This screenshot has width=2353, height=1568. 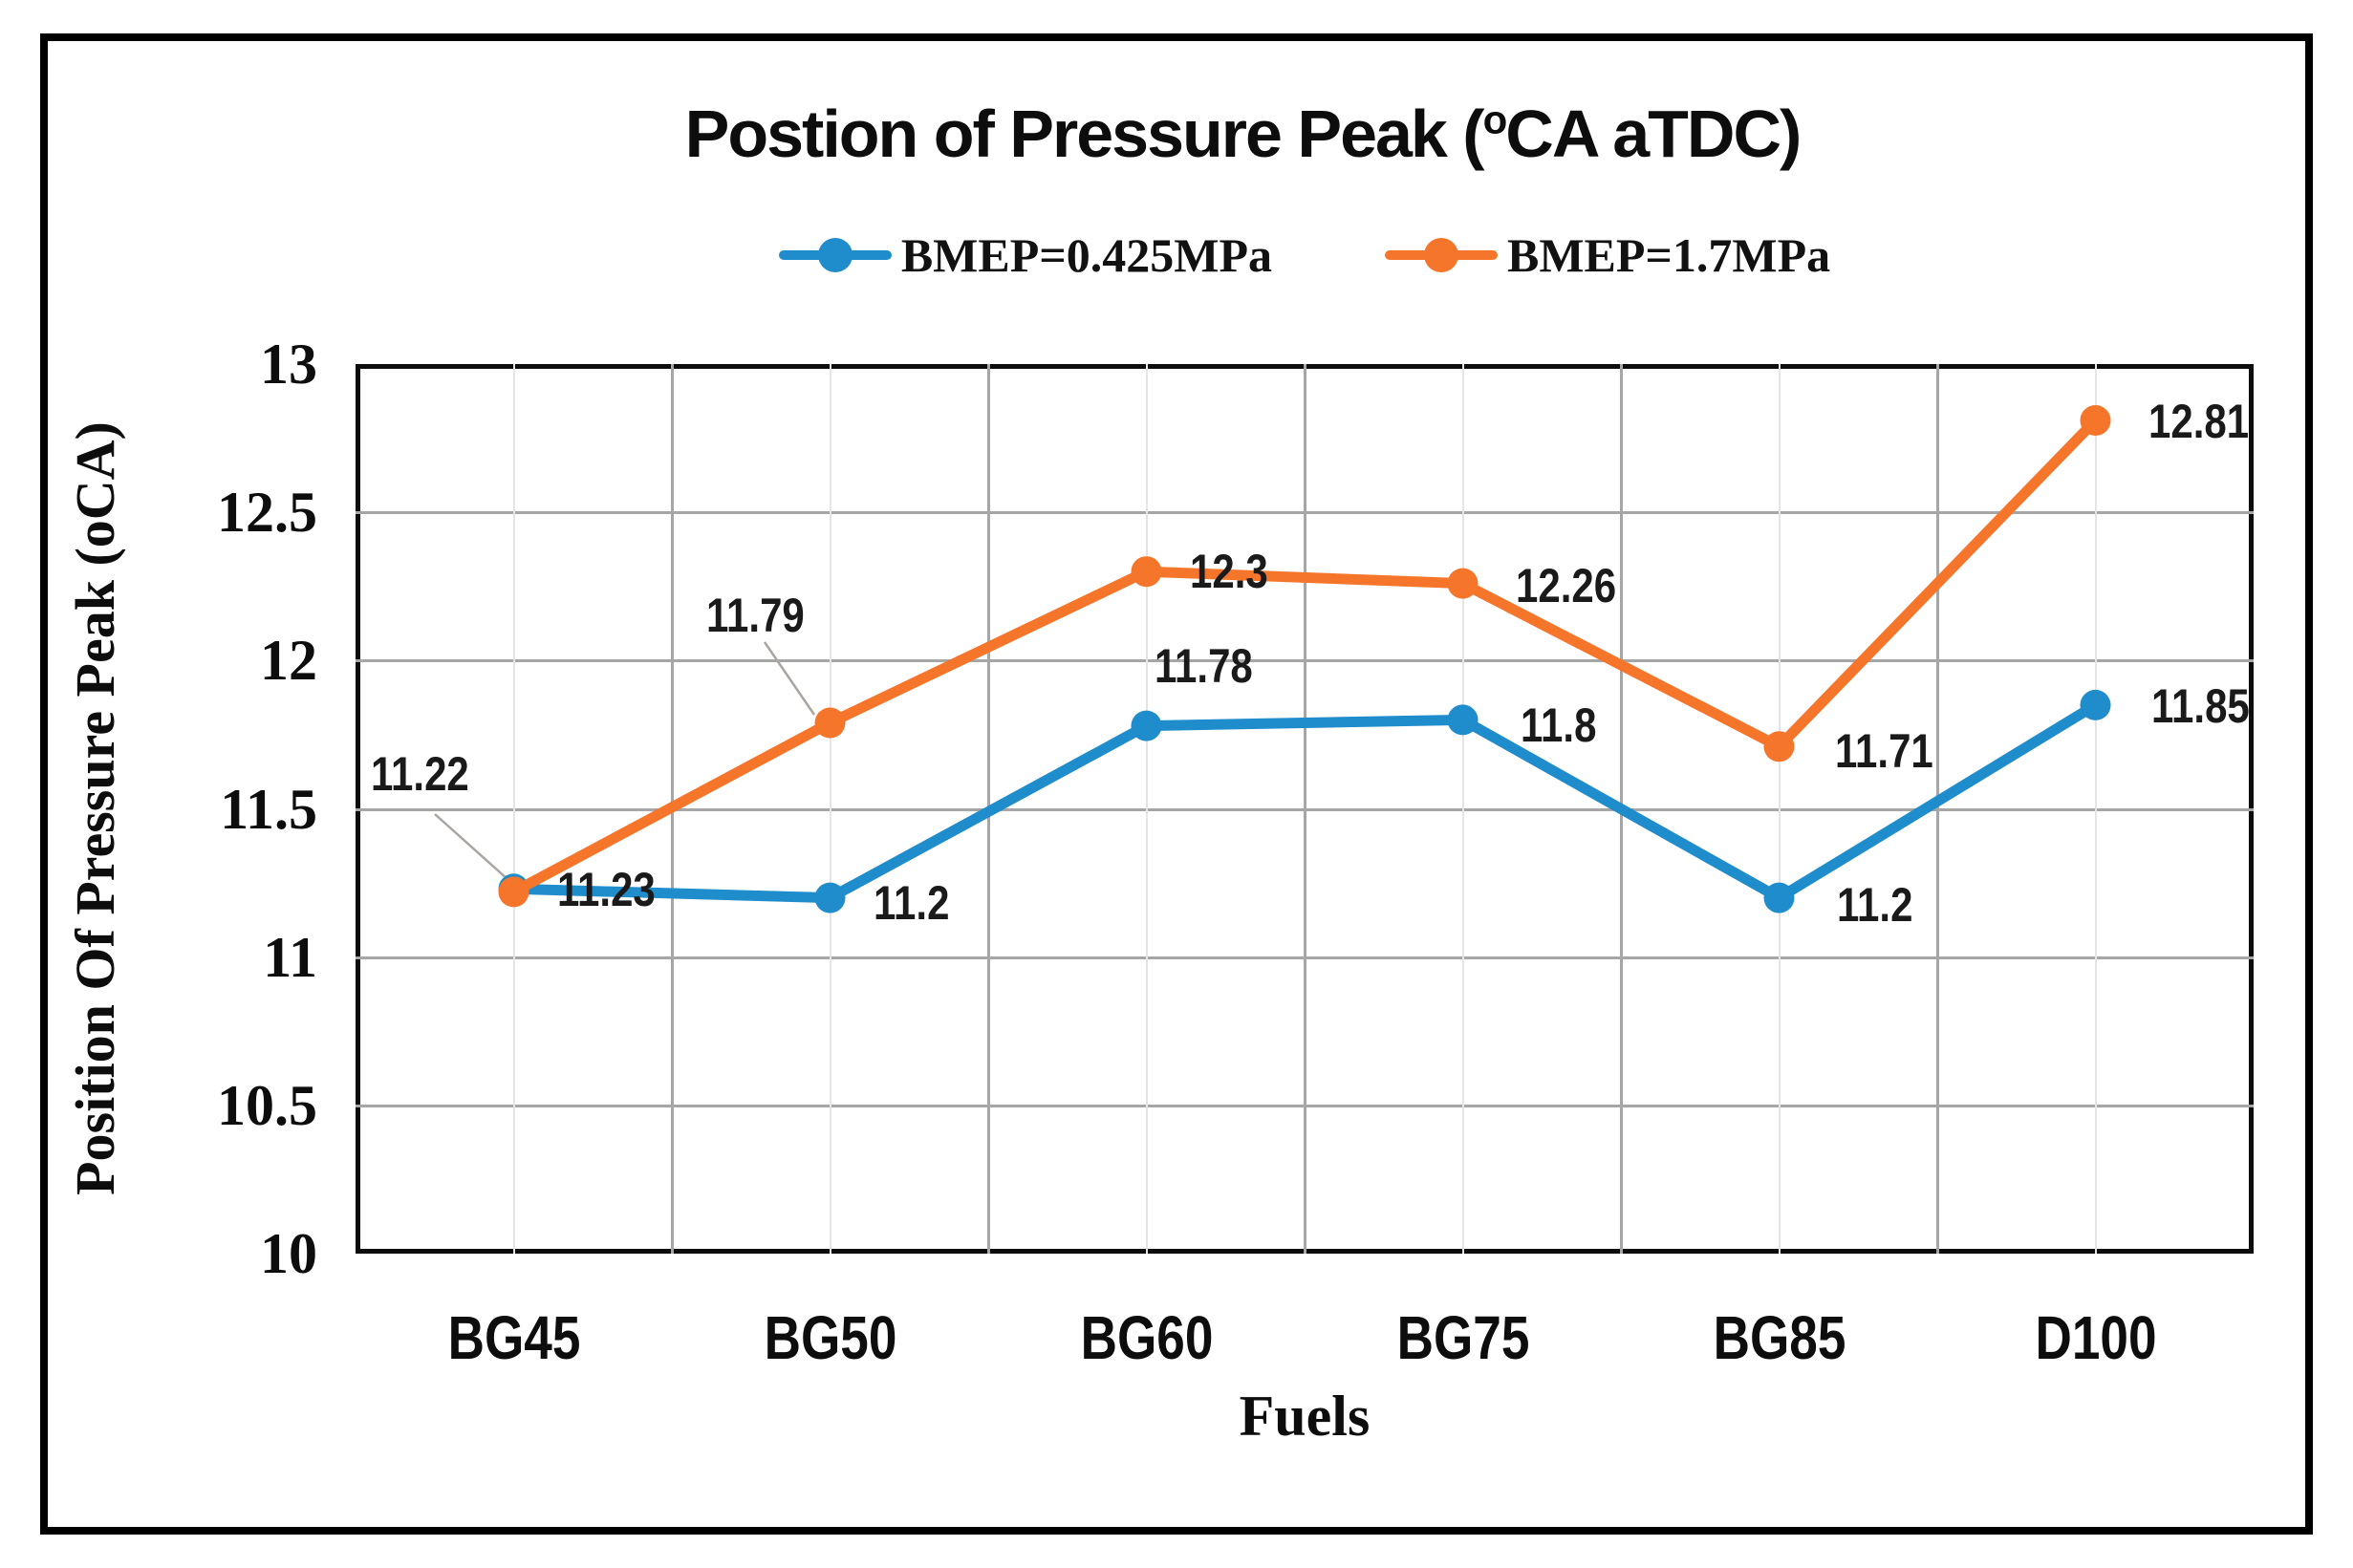 What do you see at coordinates (288, 1253) in the screenshot?
I see `y-tick-label: 10` at bounding box center [288, 1253].